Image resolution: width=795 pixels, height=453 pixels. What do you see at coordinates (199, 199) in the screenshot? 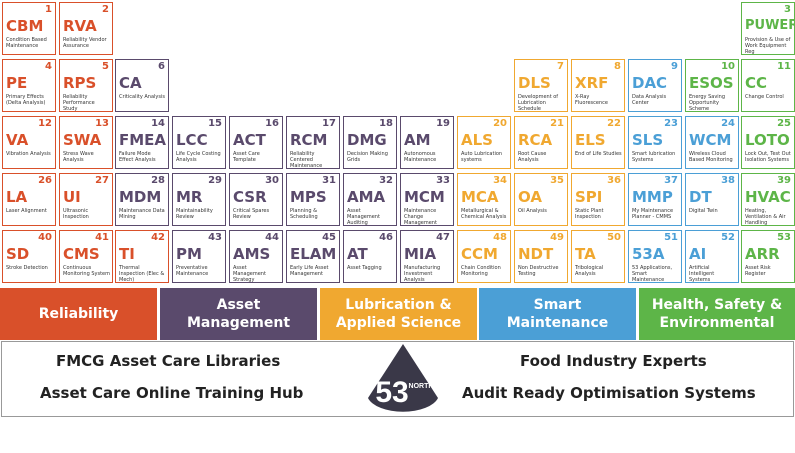
I see `element-mr: 29 MR Maintainability Review` at bounding box center [199, 199].